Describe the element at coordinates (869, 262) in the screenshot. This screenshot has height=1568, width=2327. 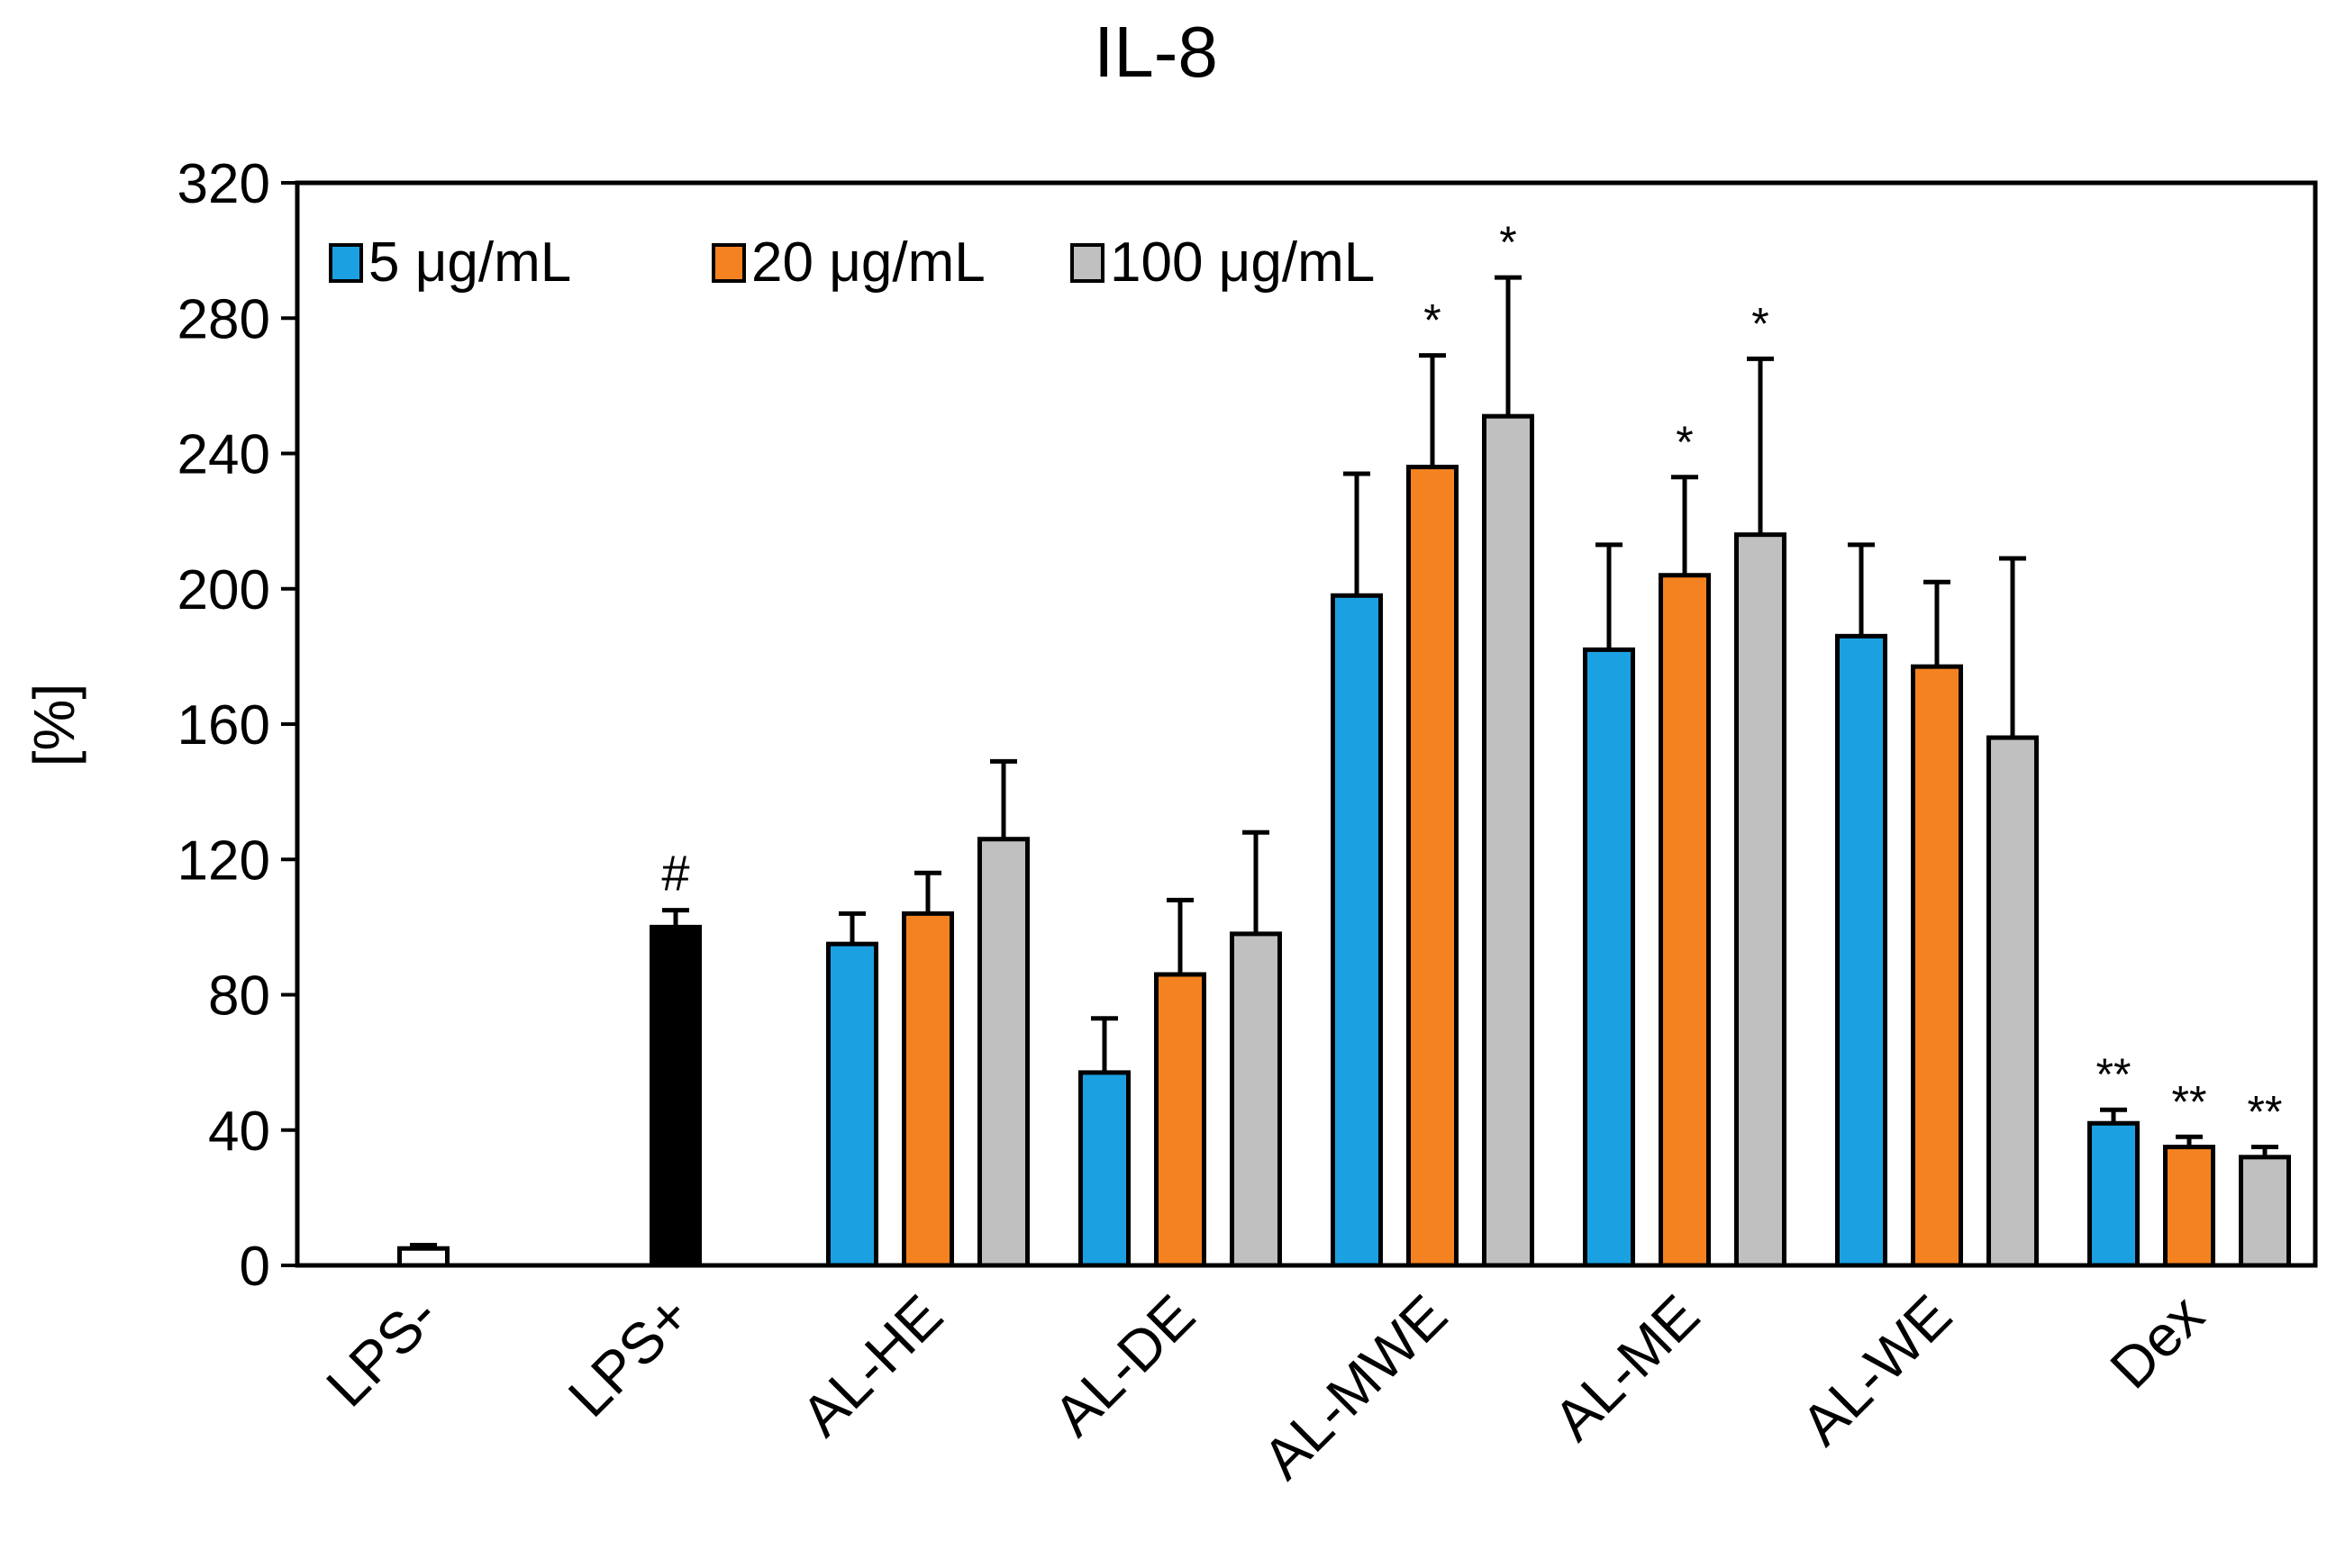
I see `legend-label: 20 μg/mL` at that location.